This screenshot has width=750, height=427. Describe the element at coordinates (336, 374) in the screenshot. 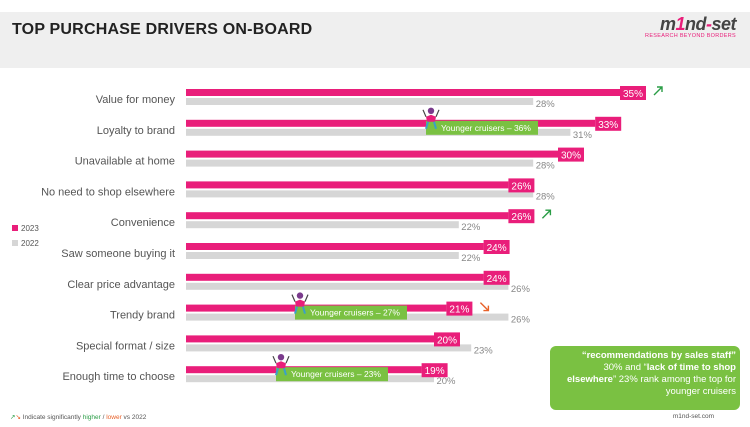

I see `annotation-label: Younger cruisers – 23%` at that location.